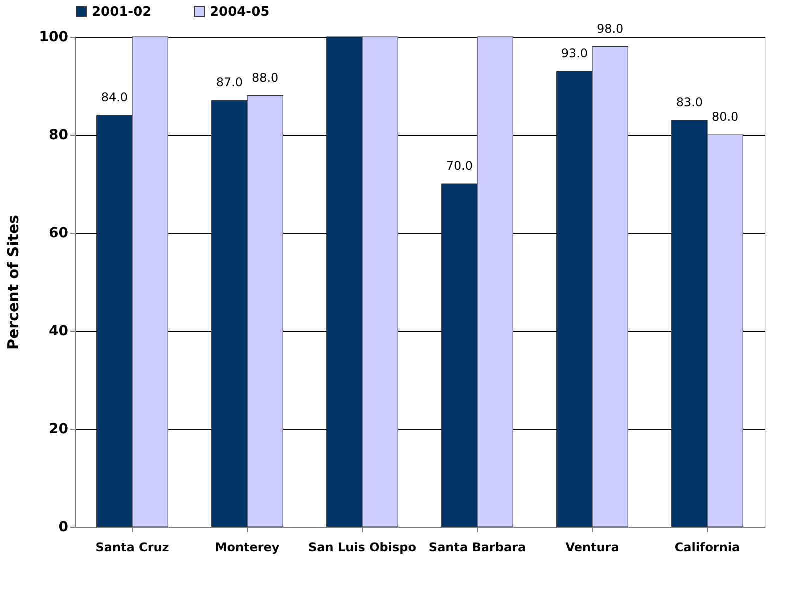  I want to click on data-label: 70.0, so click(460, 166).